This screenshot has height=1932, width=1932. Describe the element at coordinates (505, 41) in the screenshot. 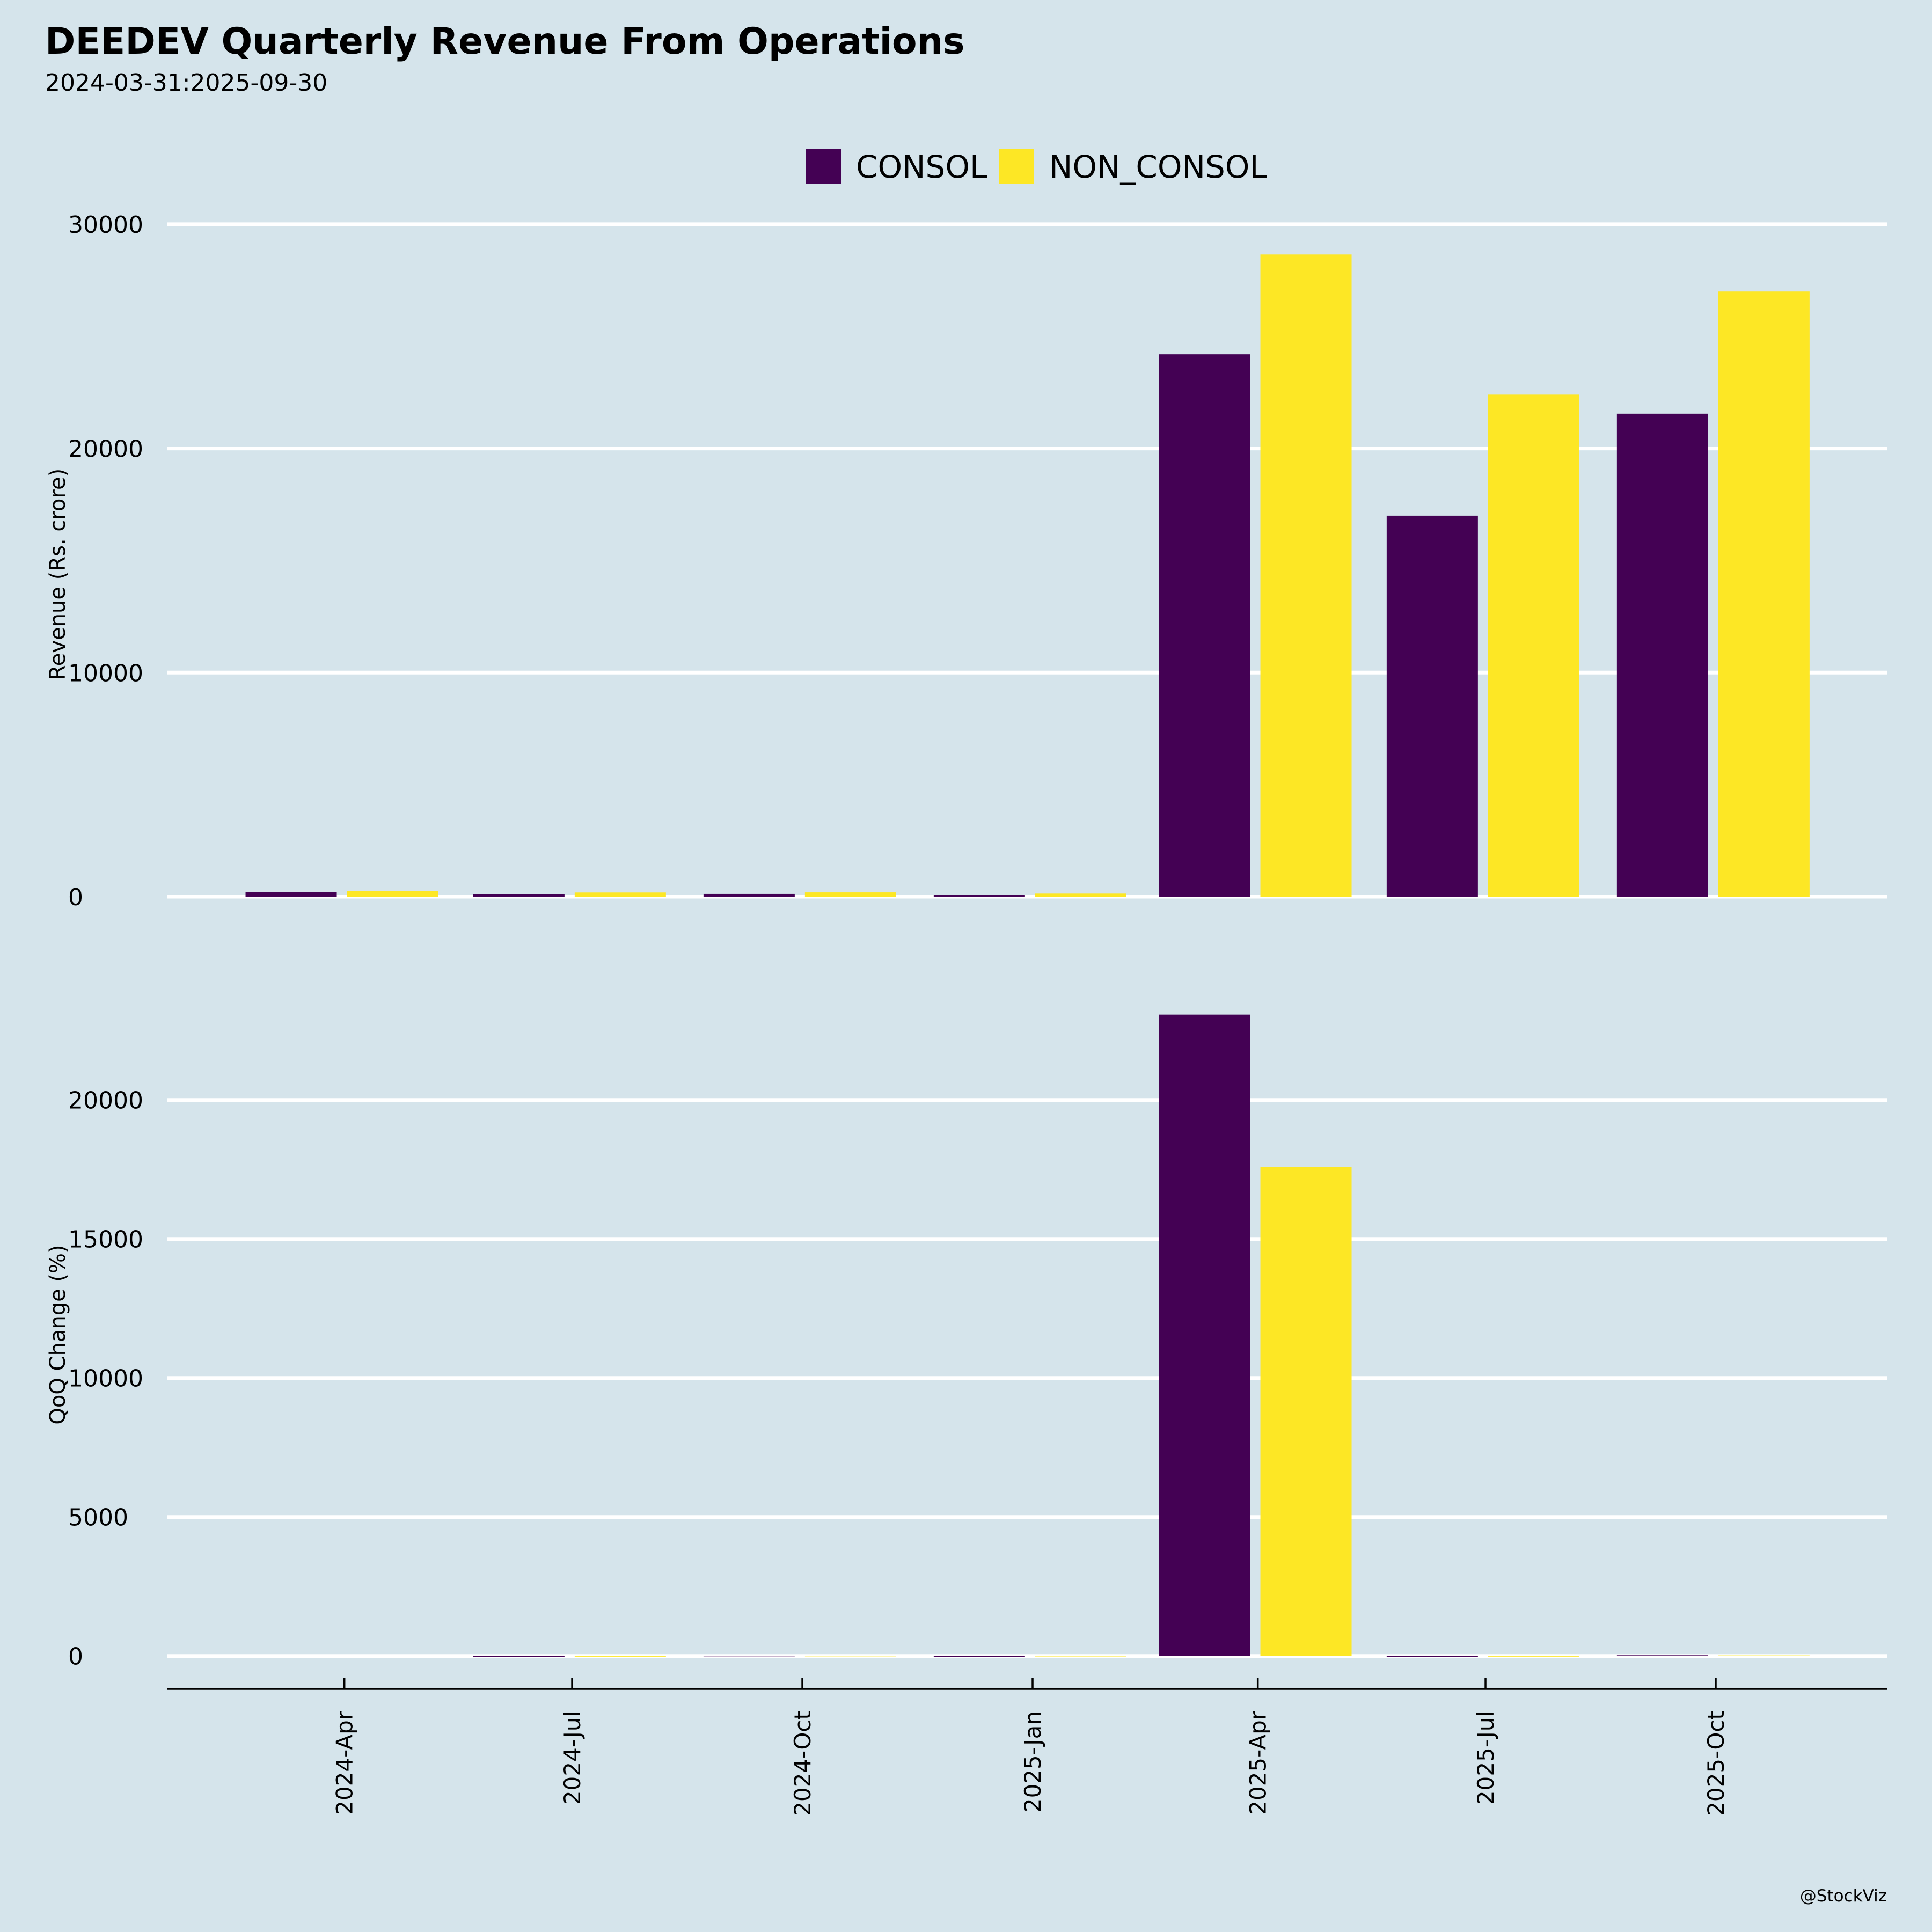

I see `chart-title: DEEDEV Quarterly Revenue From Operations` at that location.